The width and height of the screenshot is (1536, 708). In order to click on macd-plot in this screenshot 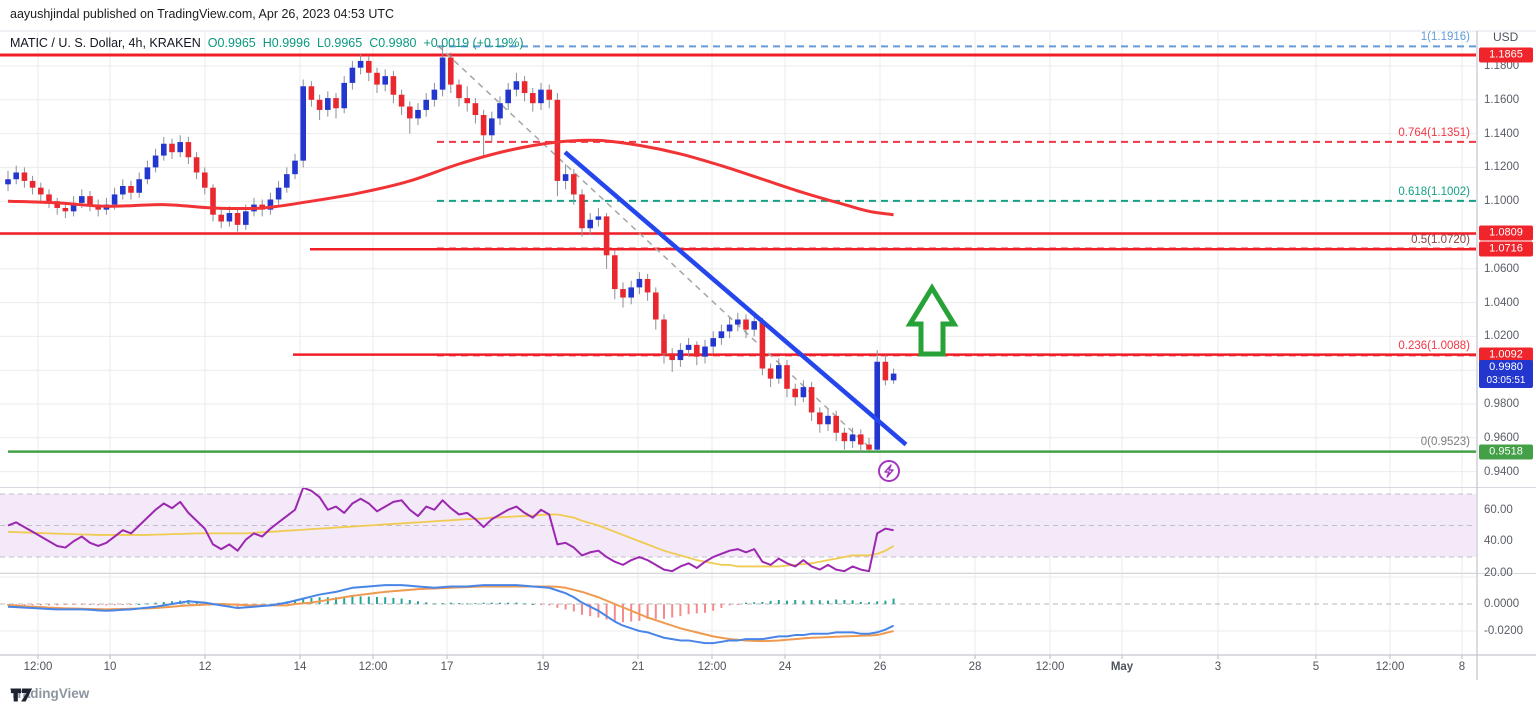, I will do `click(451, 614)`.